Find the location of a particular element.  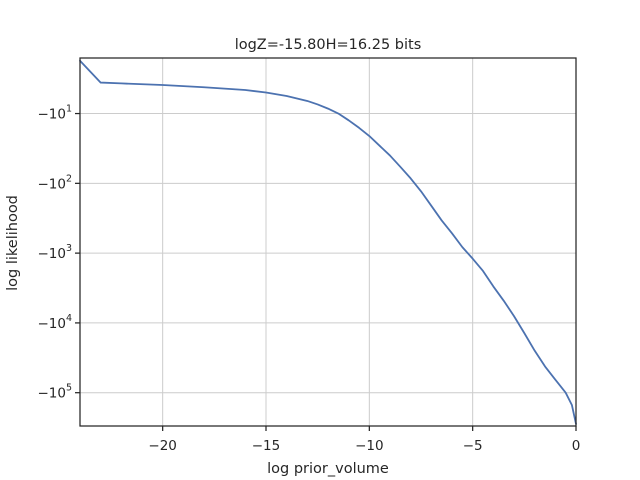

x-tick-label: −5 is located at coordinates (473, 446).